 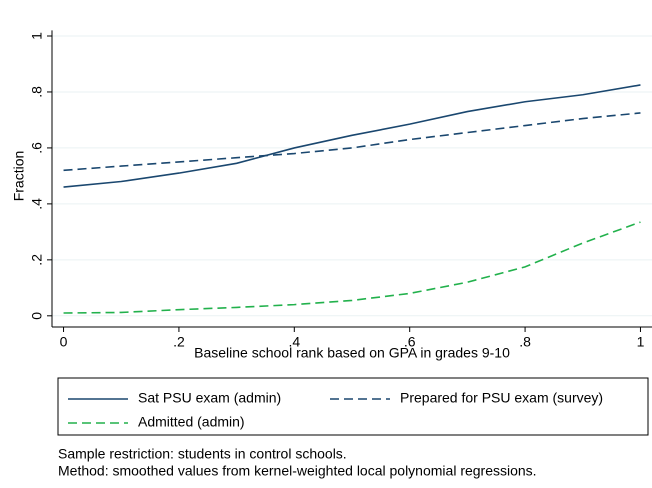 I want to click on x-tick-label: 1, so click(x=641, y=342).